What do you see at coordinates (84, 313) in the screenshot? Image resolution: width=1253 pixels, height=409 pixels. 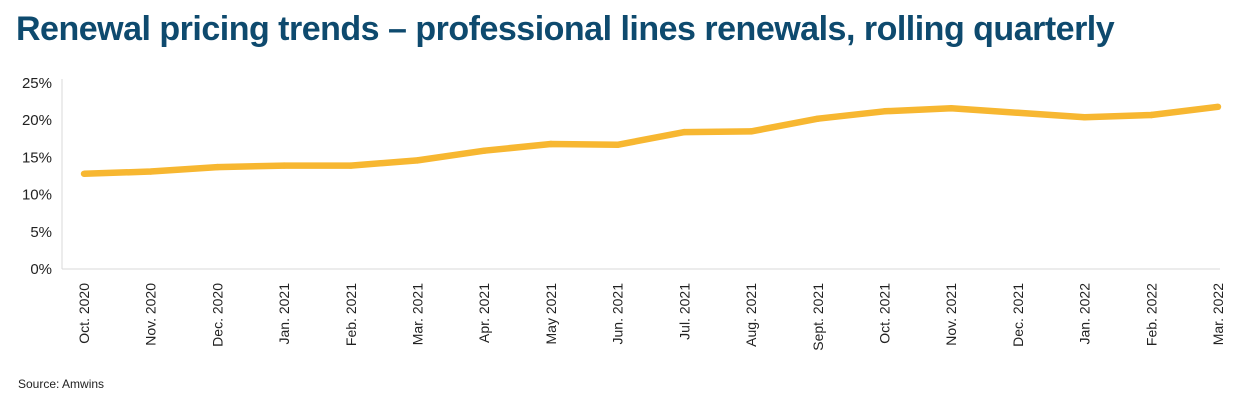 I see `x-tick-label: Oct. 2020` at bounding box center [84, 313].